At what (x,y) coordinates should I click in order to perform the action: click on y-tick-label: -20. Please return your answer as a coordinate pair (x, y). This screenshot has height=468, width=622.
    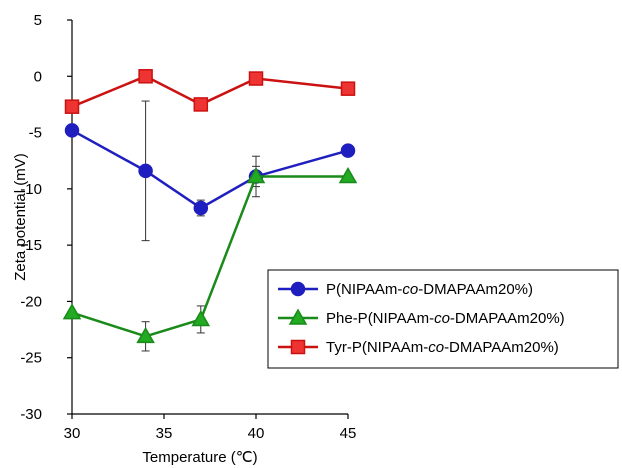
    Looking at the image, I should click on (31, 301).